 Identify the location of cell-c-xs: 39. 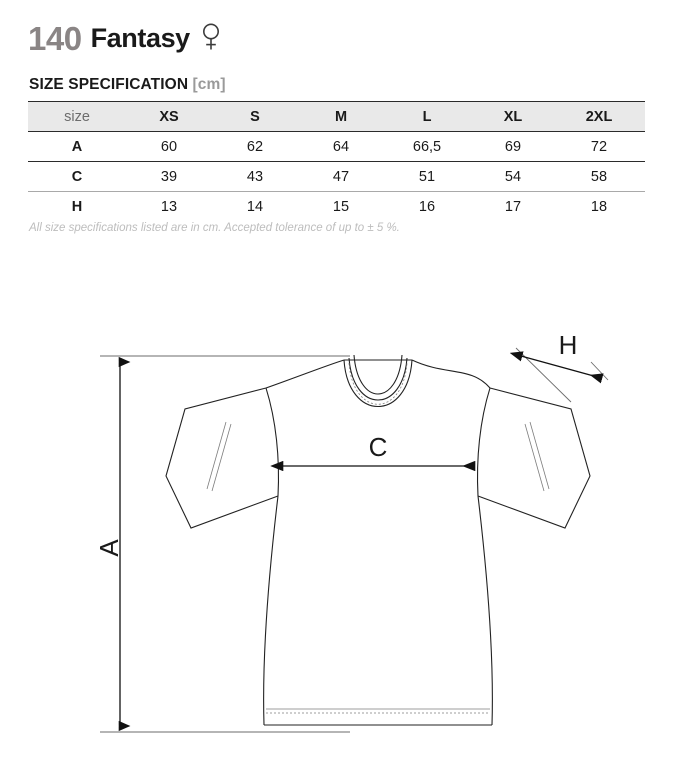
(169, 176).